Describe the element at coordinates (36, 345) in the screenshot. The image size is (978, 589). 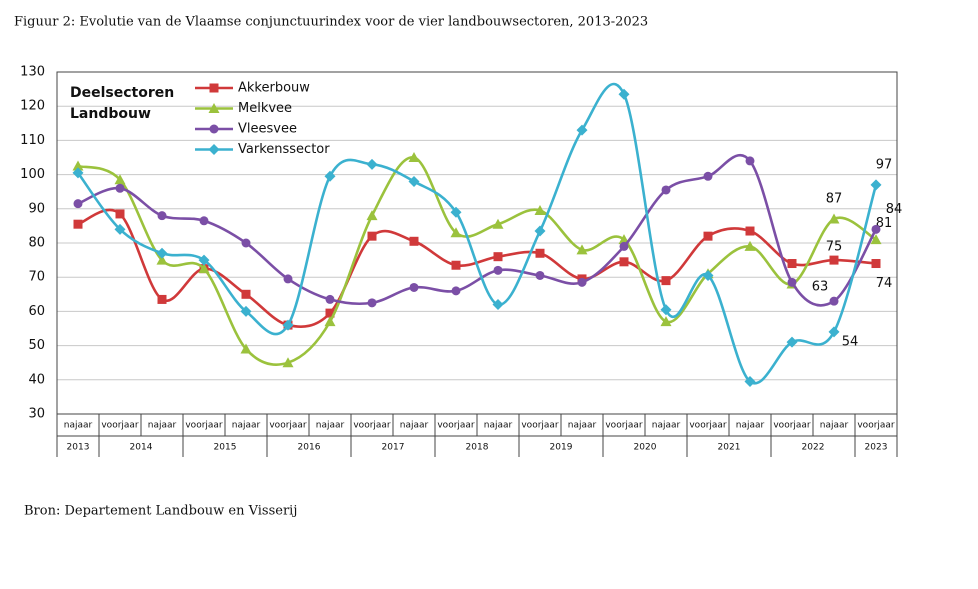
I see `y-tick-label: 50` at that location.